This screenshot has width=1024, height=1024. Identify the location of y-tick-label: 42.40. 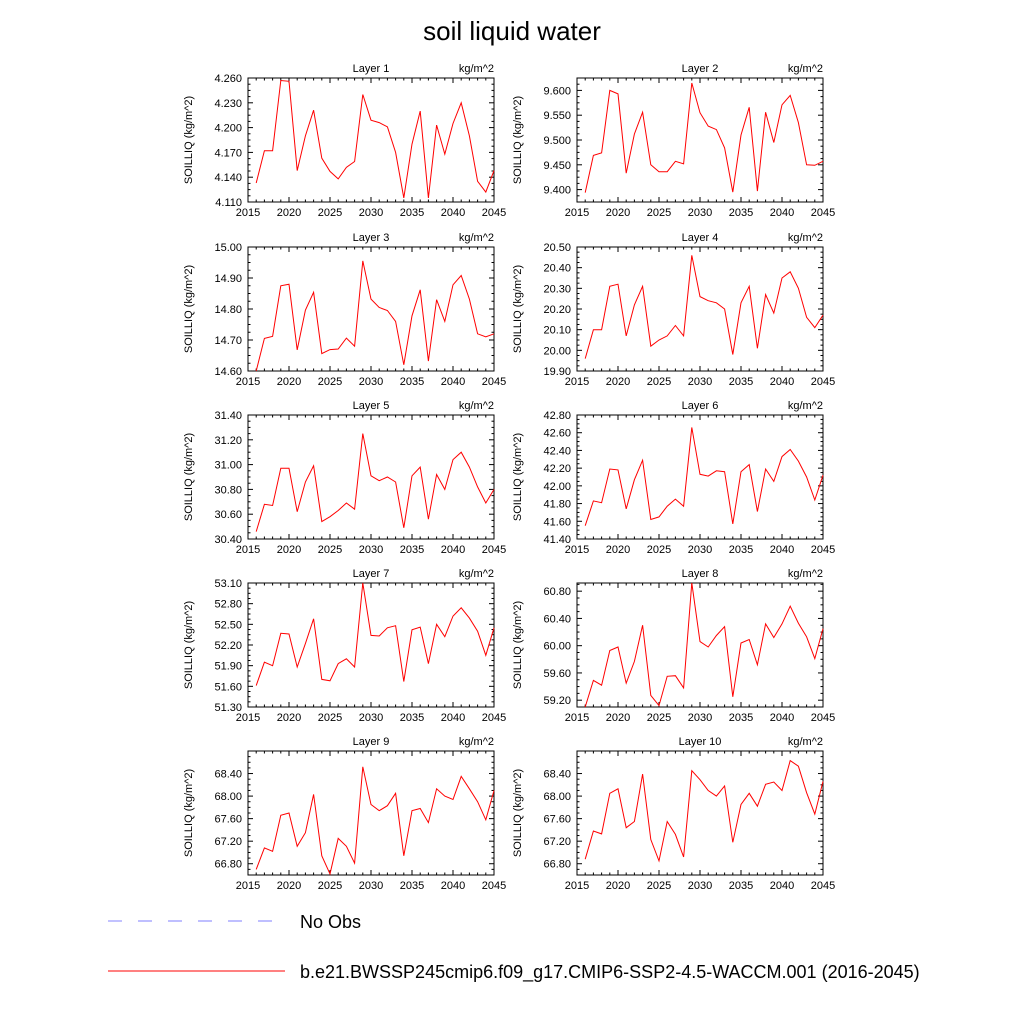
(557, 451).